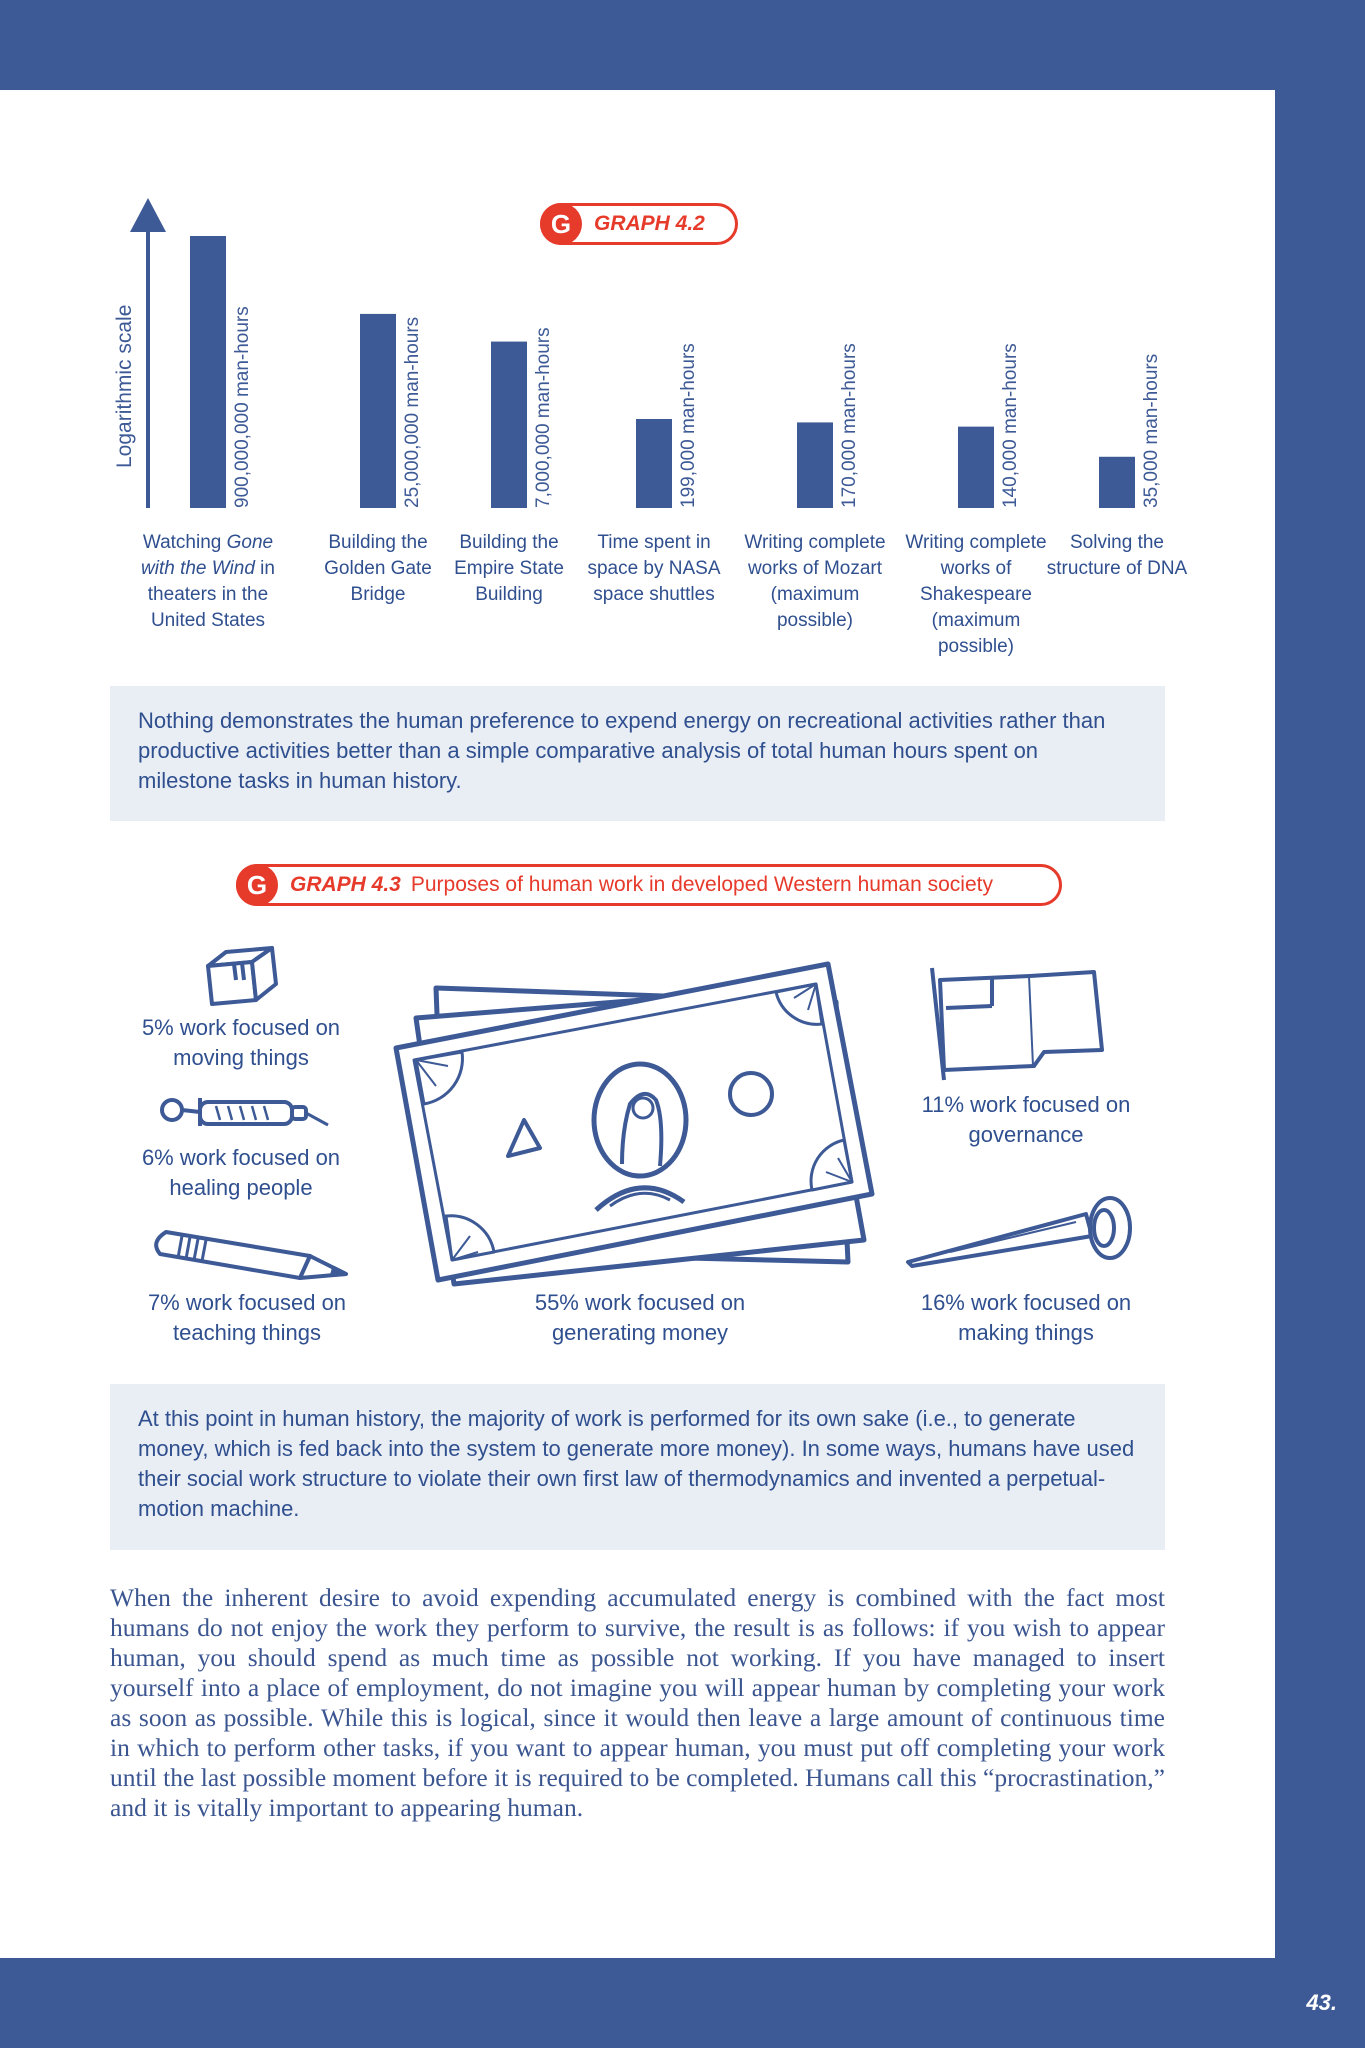 The width and height of the screenshot is (1365, 2048). What do you see at coordinates (509, 568) in the screenshot?
I see `category-label: Building the Empire State Building` at bounding box center [509, 568].